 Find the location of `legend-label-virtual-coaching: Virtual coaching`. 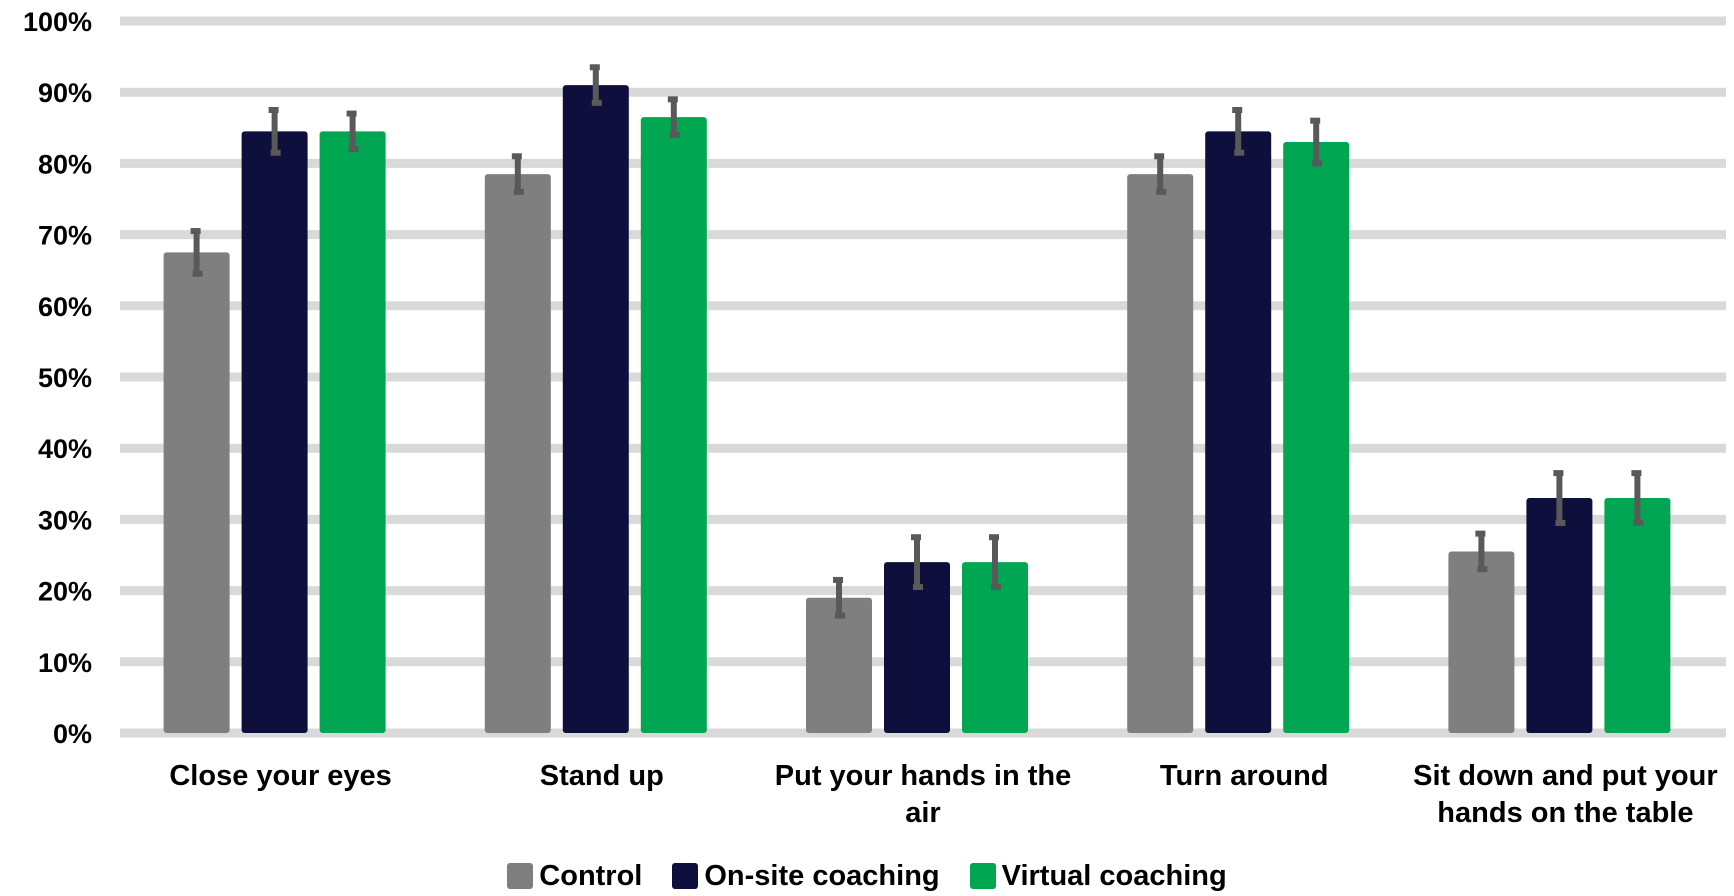

legend-label-virtual-coaching: Virtual coaching is located at coordinates (1114, 875).